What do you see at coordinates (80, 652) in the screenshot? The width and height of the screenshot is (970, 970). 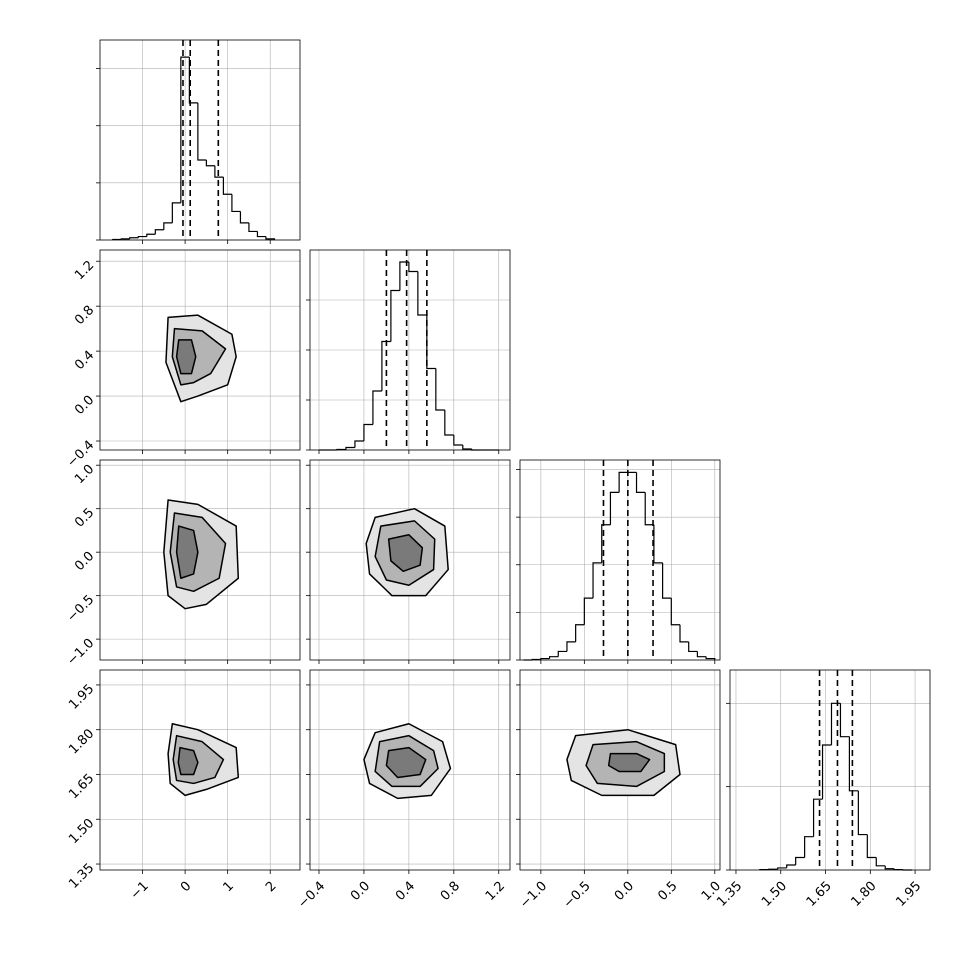 I see `y-tick-label: −1.0` at bounding box center [80, 652].